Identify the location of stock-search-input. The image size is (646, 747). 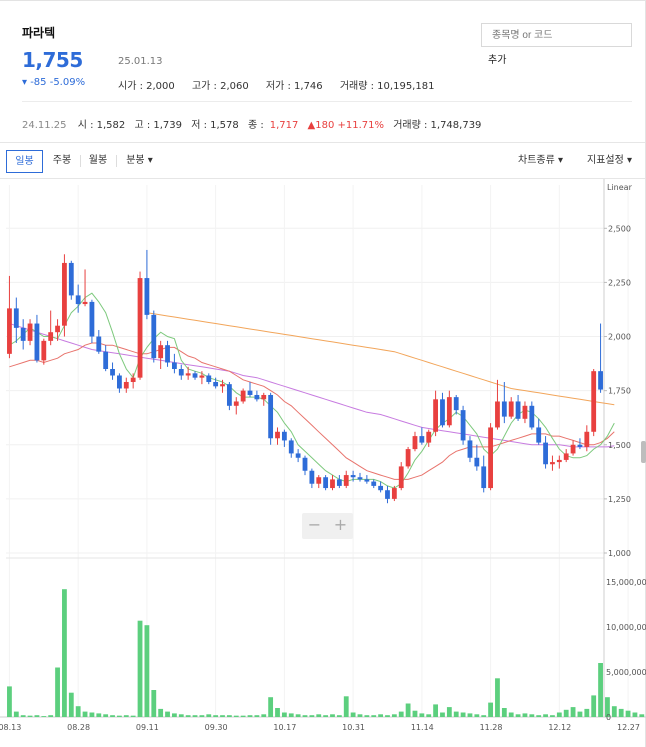
(556, 35).